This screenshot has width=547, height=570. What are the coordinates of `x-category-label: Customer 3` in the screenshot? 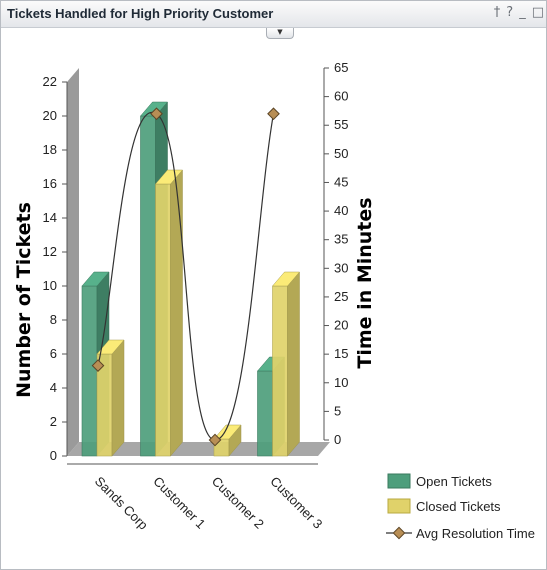 It's located at (296, 503).